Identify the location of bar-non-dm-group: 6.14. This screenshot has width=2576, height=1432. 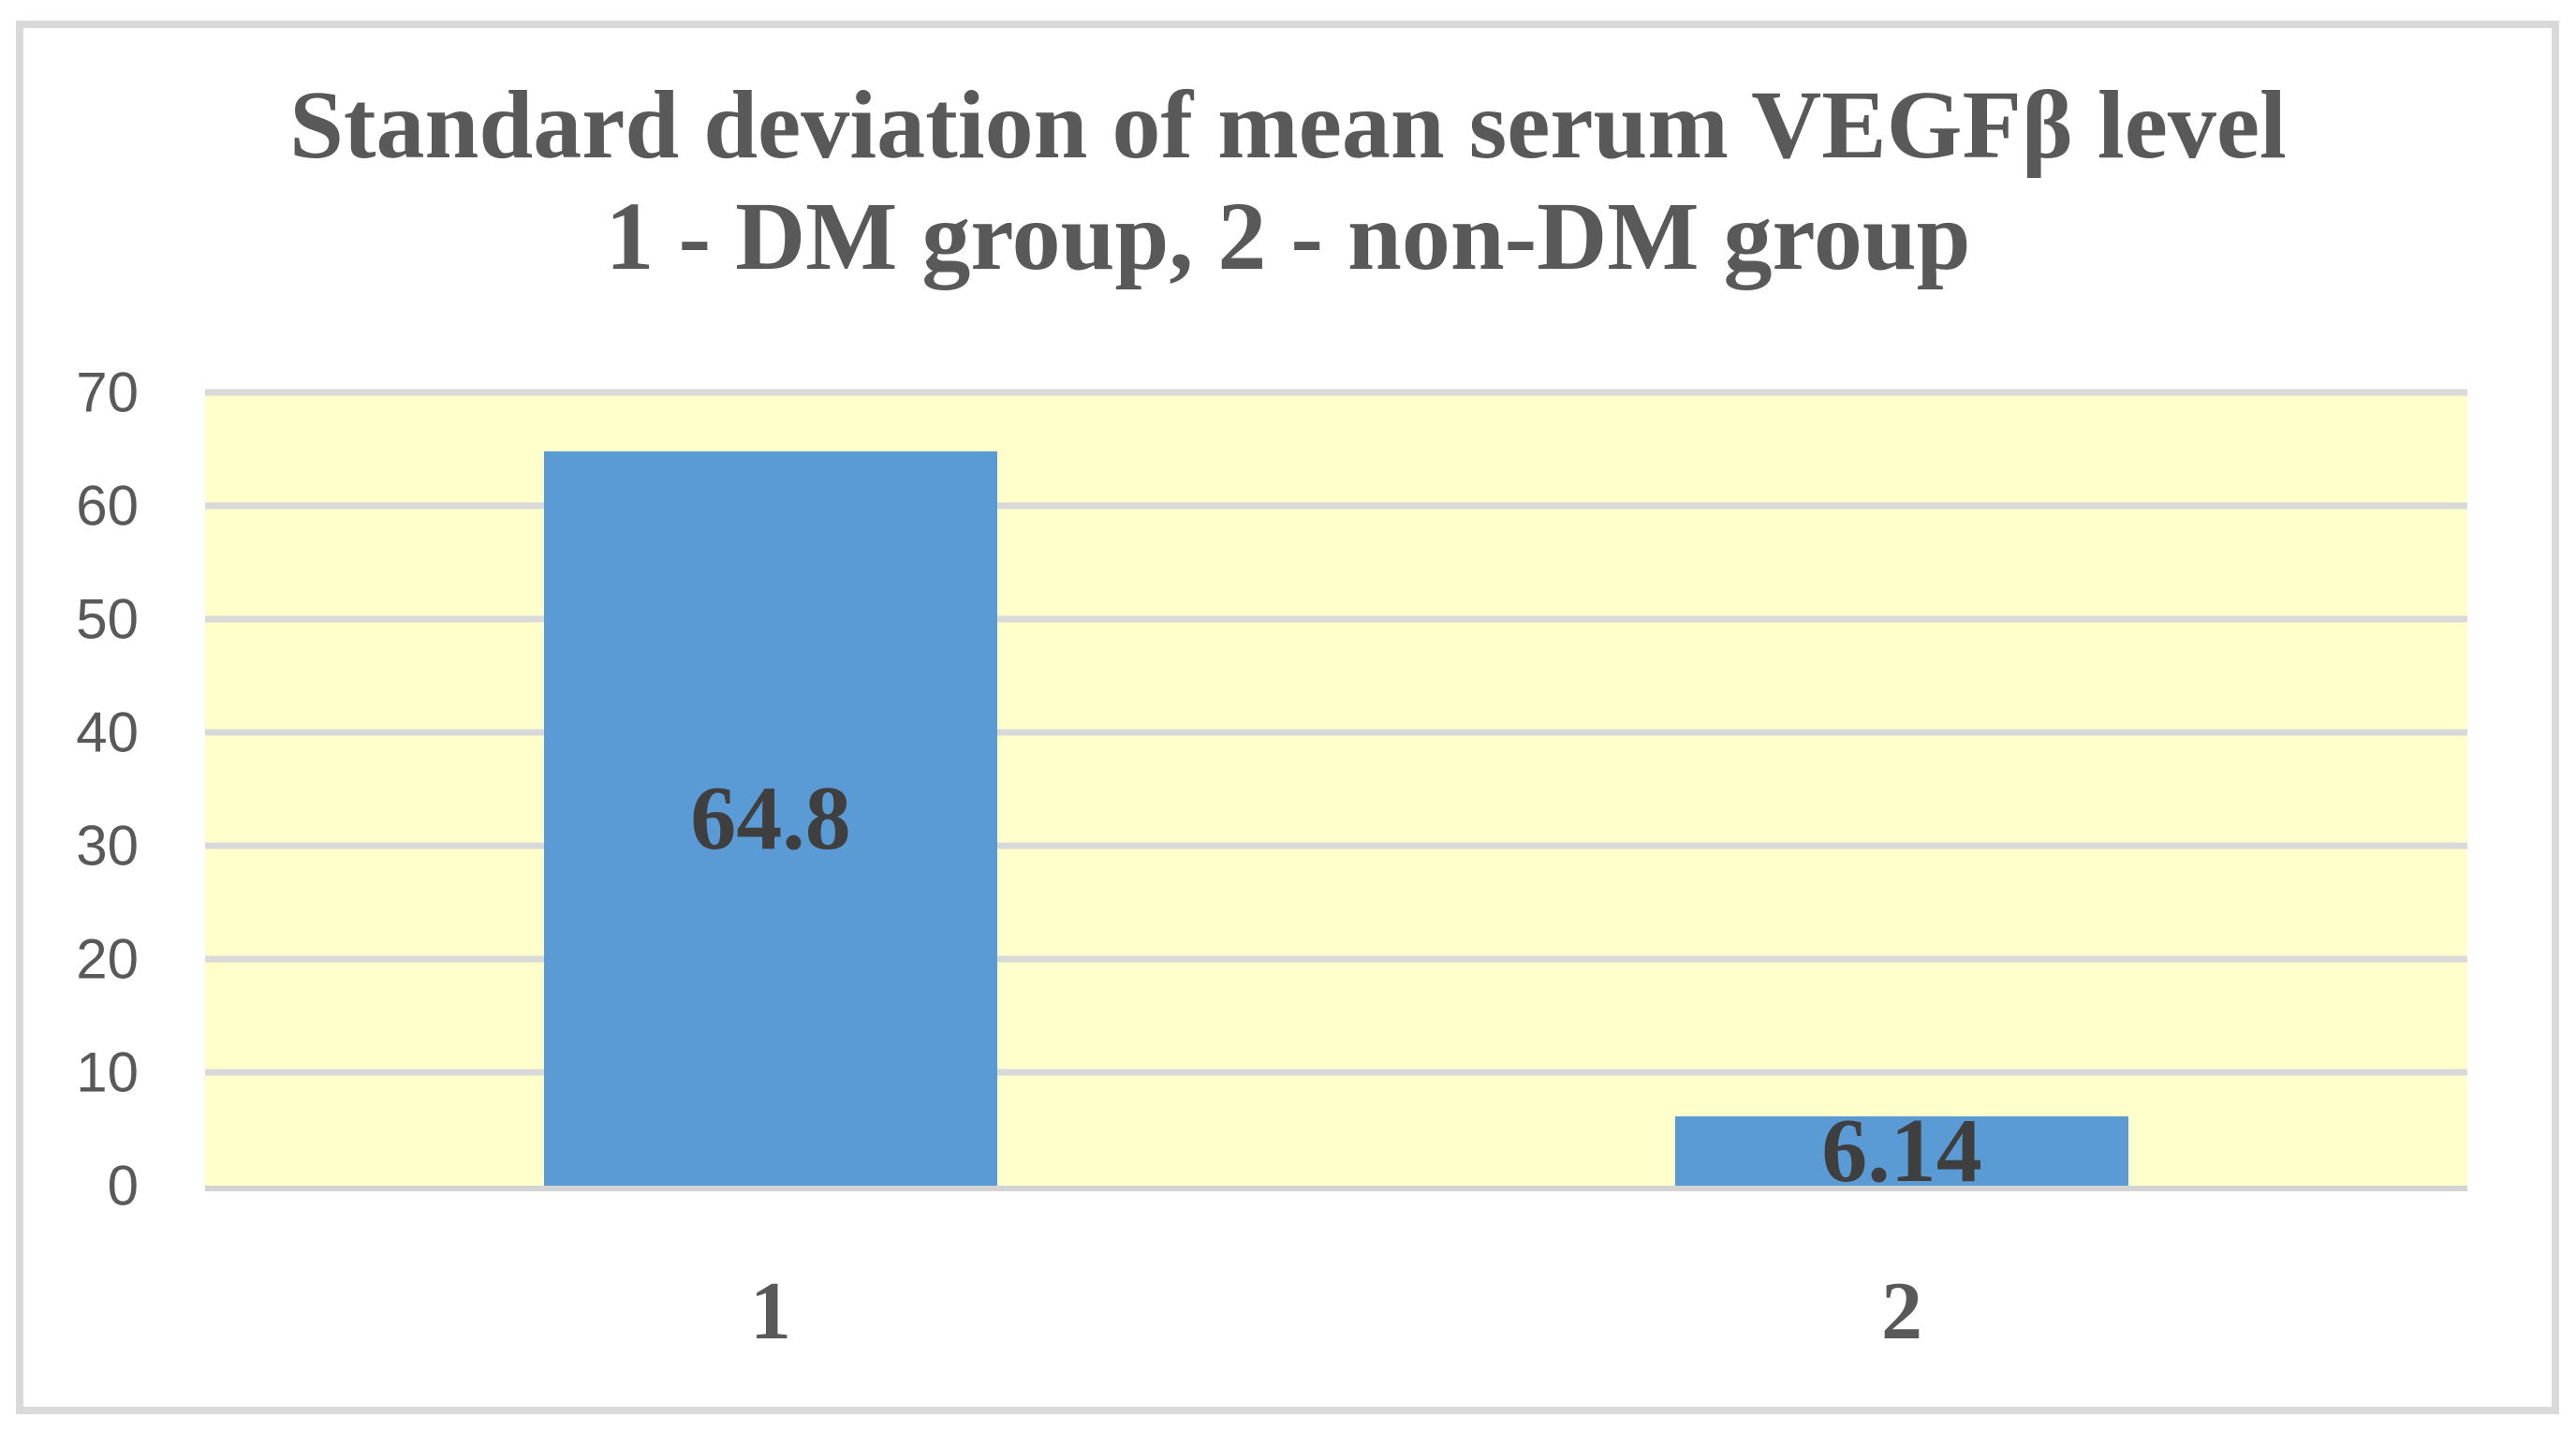
(1901, 1151).